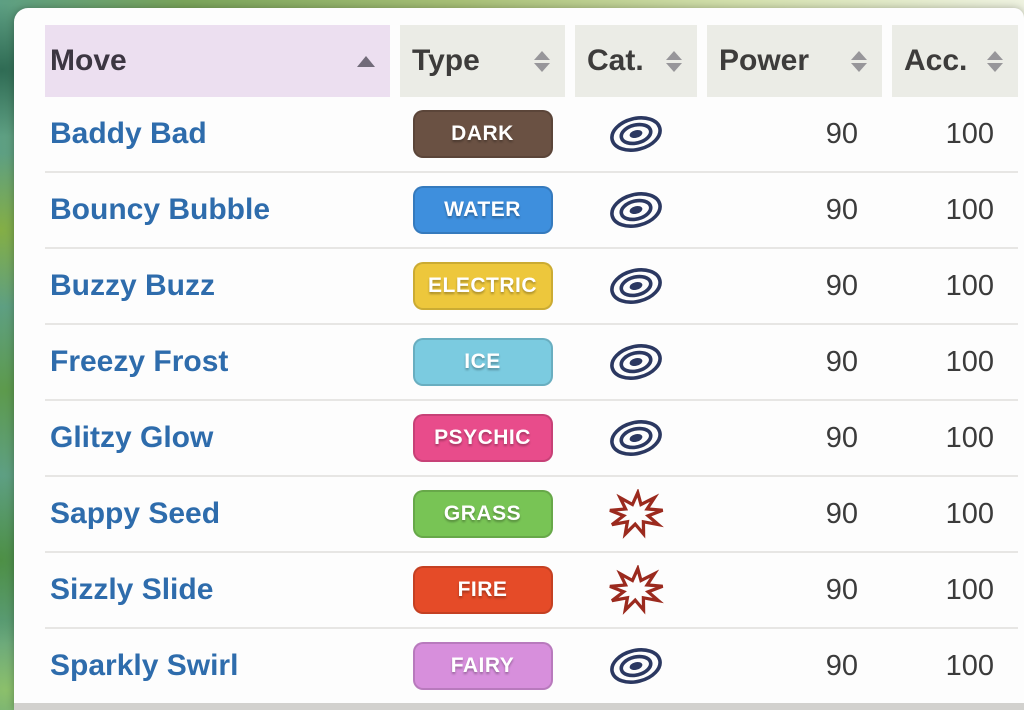 The height and width of the screenshot is (710, 1024). What do you see at coordinates (482, 210) in the screenshot?
I see `type-badge: WATER` at bounding box center [482, 210].